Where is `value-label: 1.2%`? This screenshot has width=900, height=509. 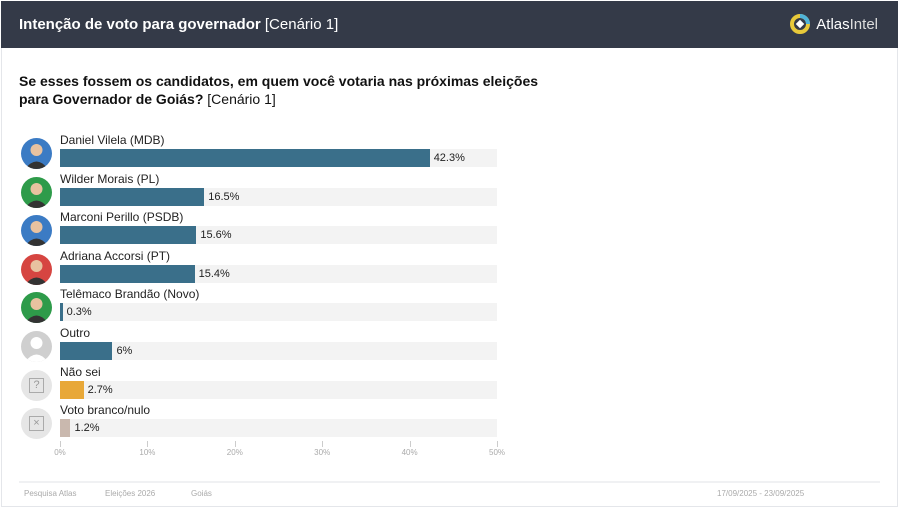 value-label: 1.2% is located at coordinates (87, 428).